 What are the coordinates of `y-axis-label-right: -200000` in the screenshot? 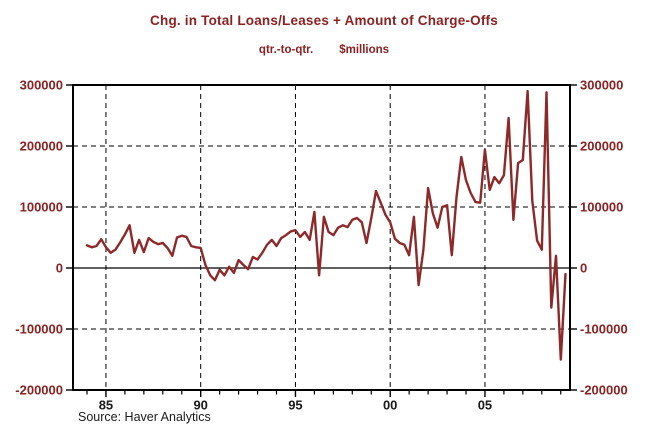 It's located at (604, 390).